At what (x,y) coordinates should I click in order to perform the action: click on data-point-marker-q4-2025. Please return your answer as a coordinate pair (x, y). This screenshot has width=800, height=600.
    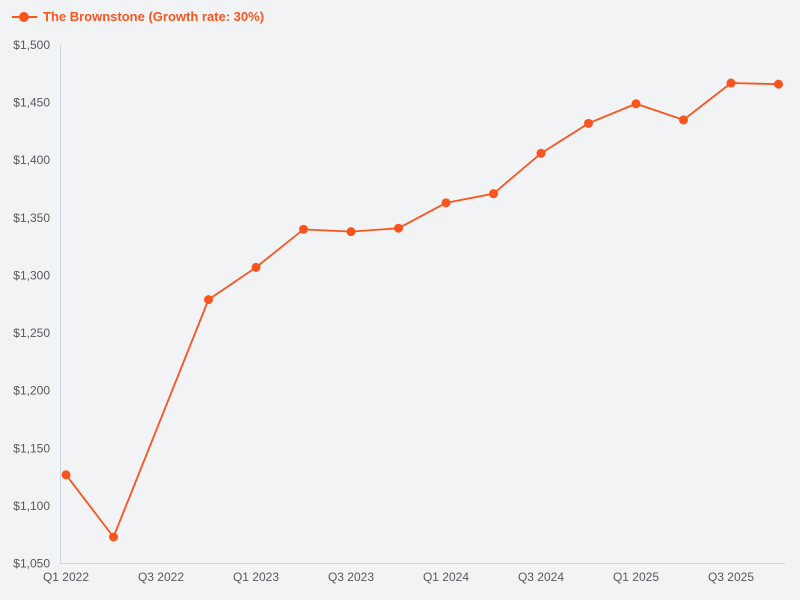
    Looking at the image, I should click on (778, 84).